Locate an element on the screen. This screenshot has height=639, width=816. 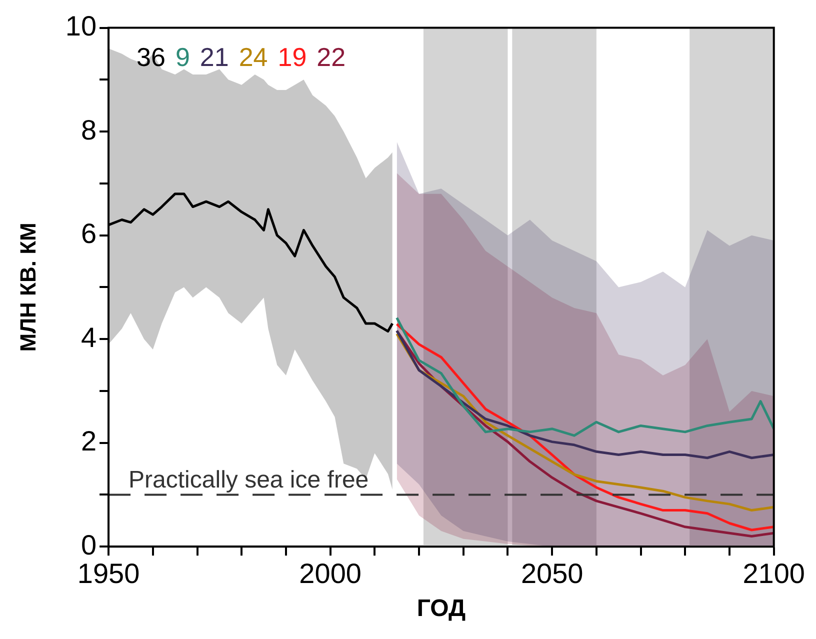
x-tick-label: 2100 is located at coordinates (774, 574).